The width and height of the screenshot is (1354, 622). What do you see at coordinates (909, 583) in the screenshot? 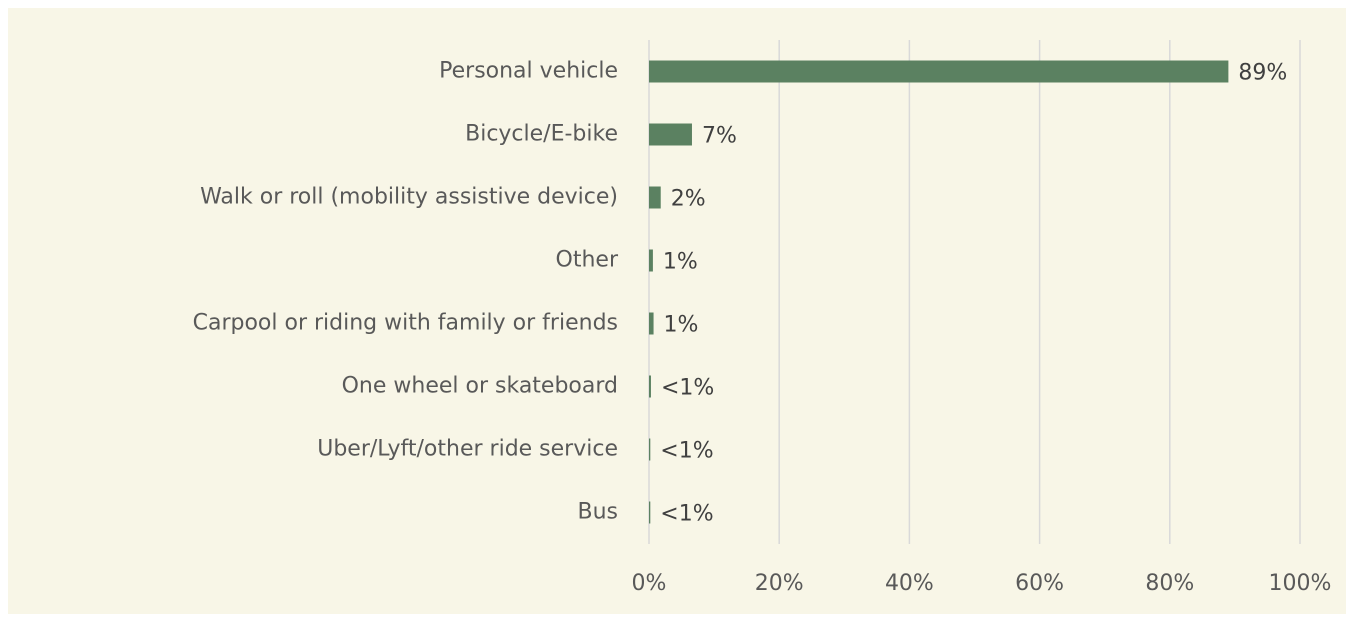
I see `x-tick-label: 40%` at bounding box center [909, 583].